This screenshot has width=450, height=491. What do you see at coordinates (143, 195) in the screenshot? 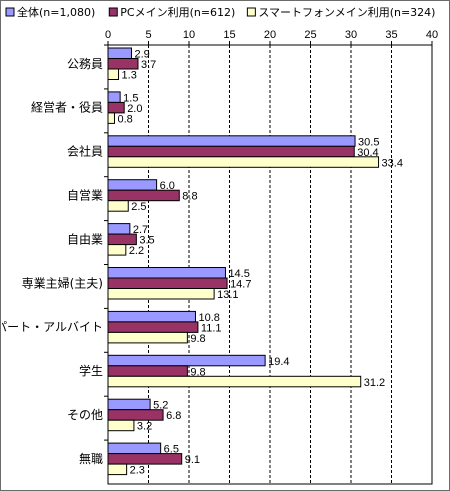
I see `bar-s2-c4` at bounding box center [143, 195].